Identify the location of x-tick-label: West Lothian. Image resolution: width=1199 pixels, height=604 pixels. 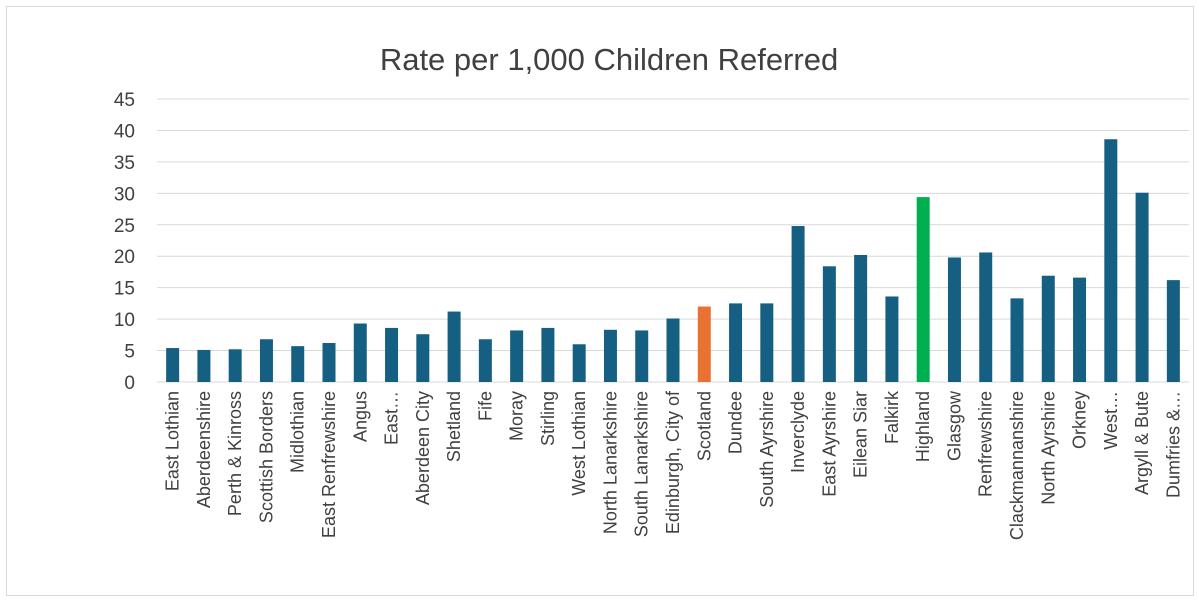
(579, 443).